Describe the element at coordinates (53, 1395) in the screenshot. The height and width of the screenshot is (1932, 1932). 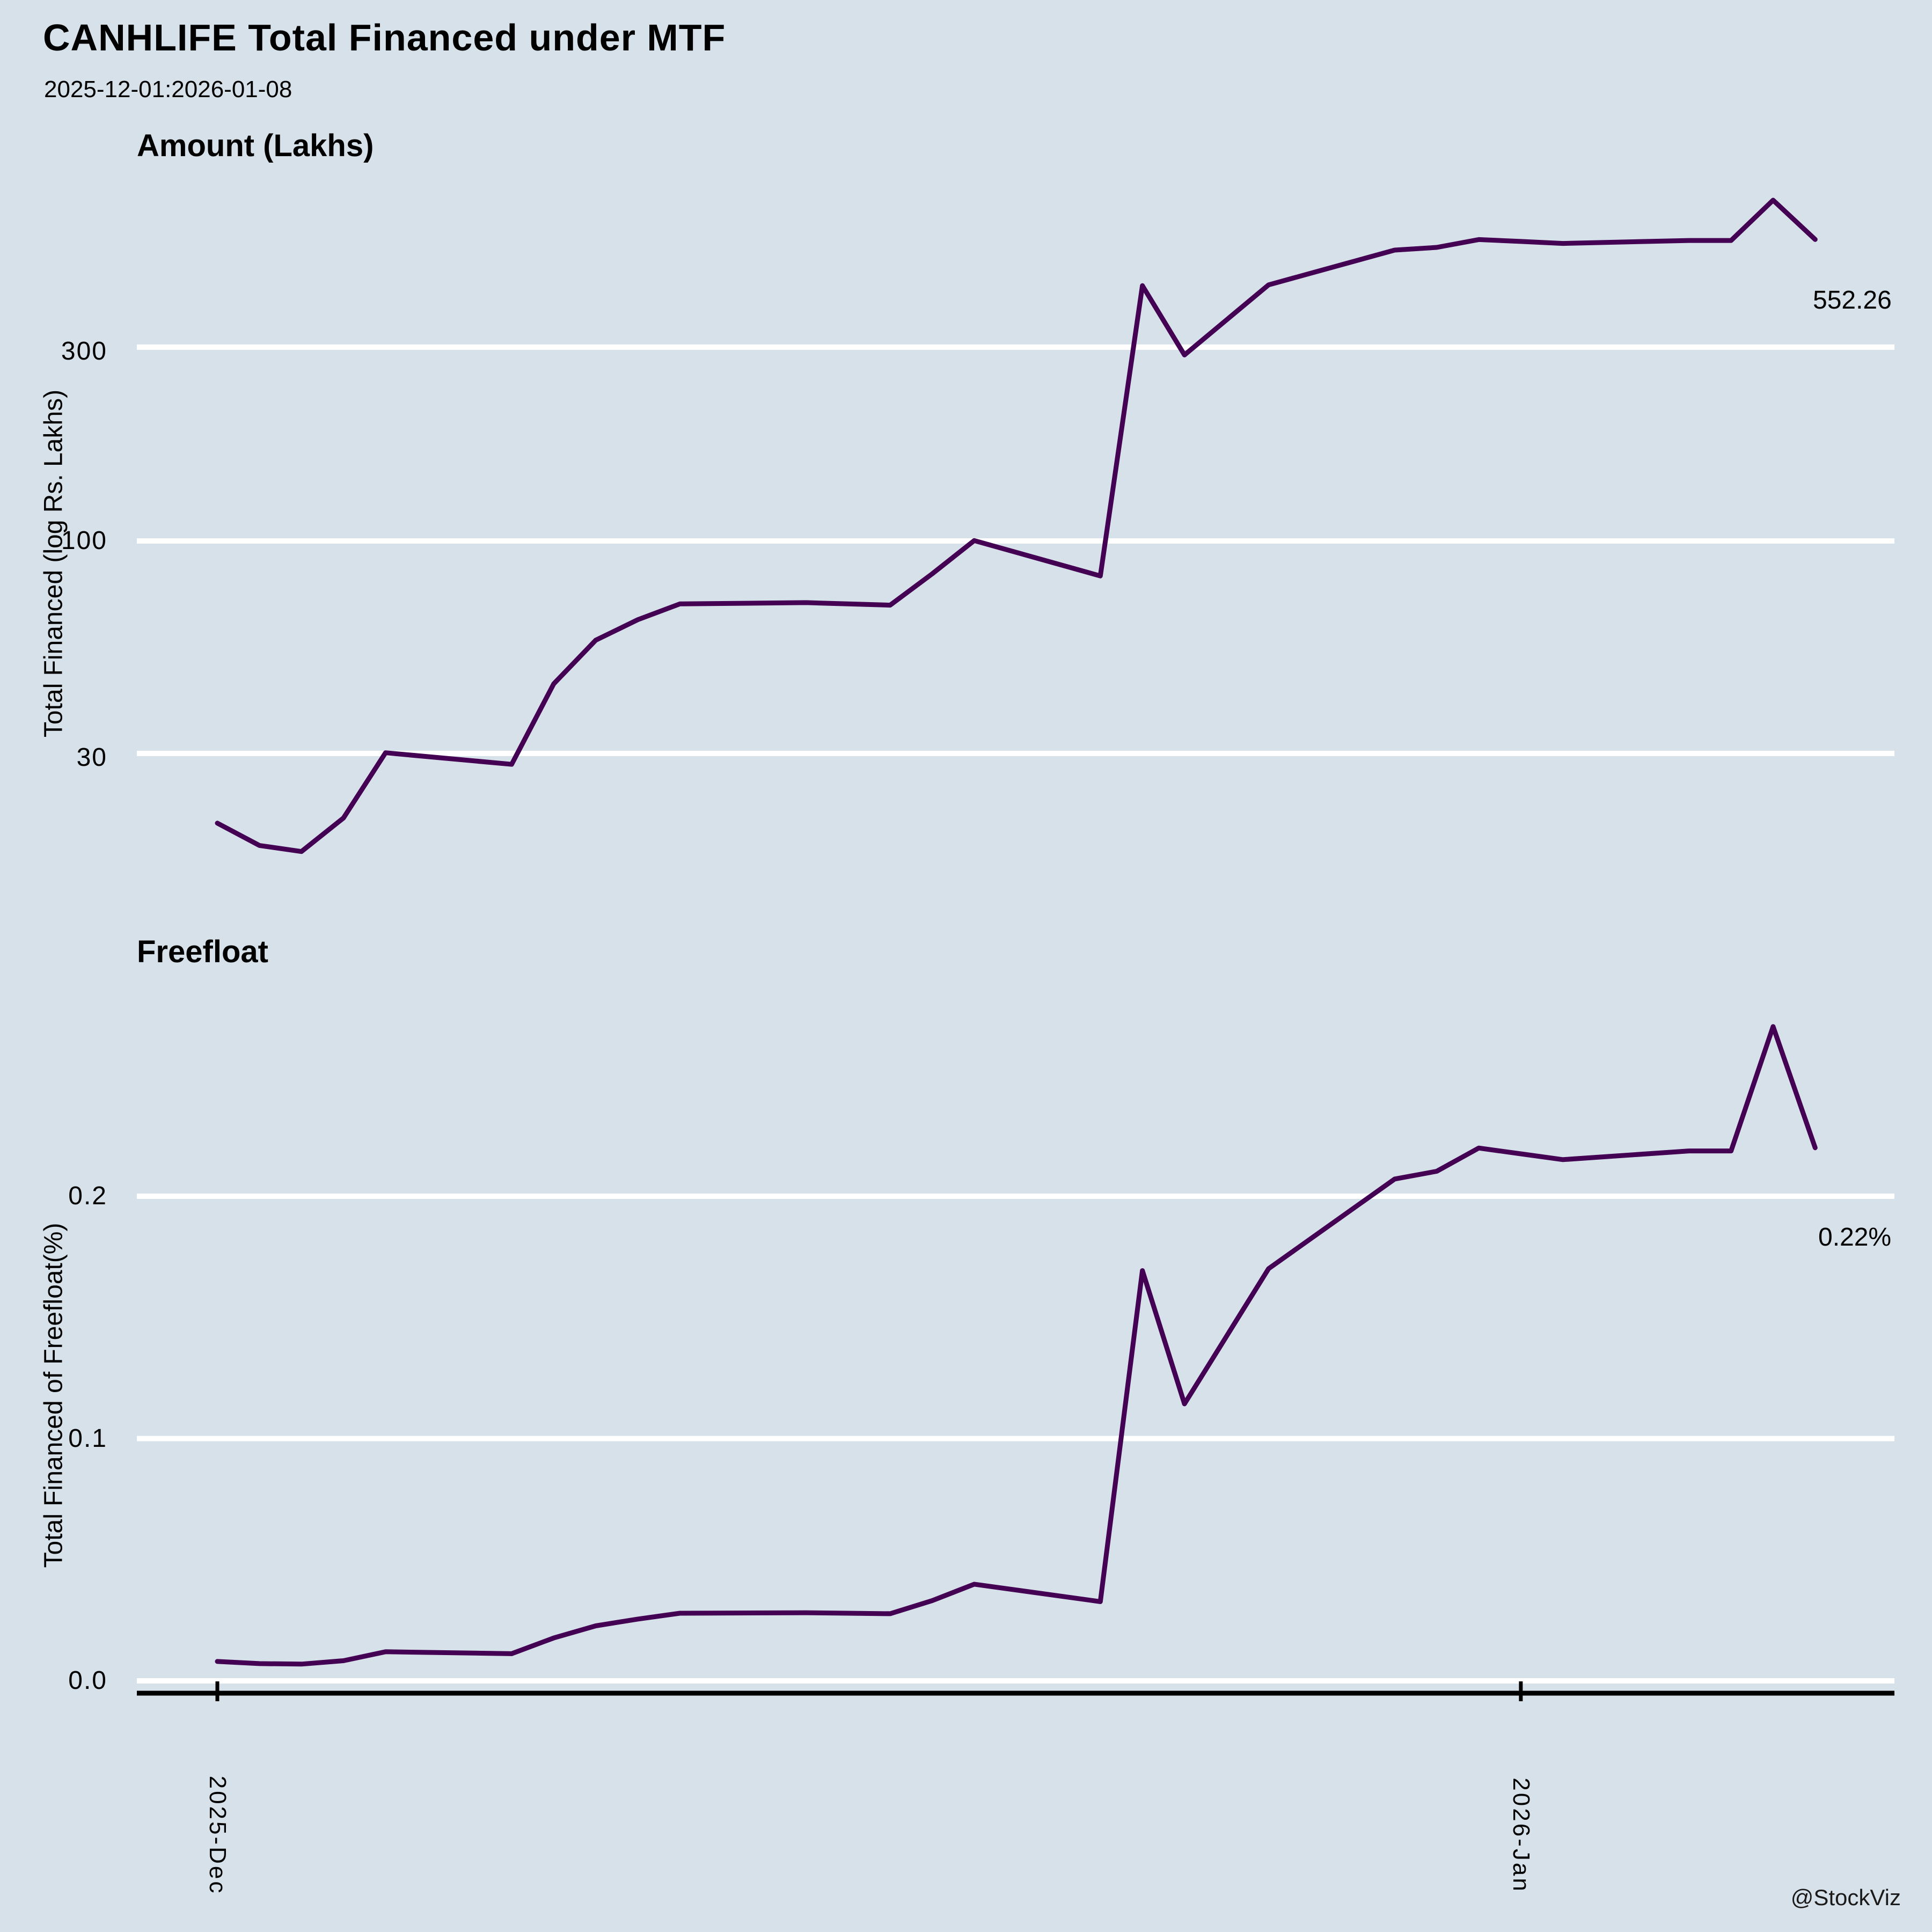
I see `freefloat-y-axis-label: Total Financed of Freefloat(%)` at that location.